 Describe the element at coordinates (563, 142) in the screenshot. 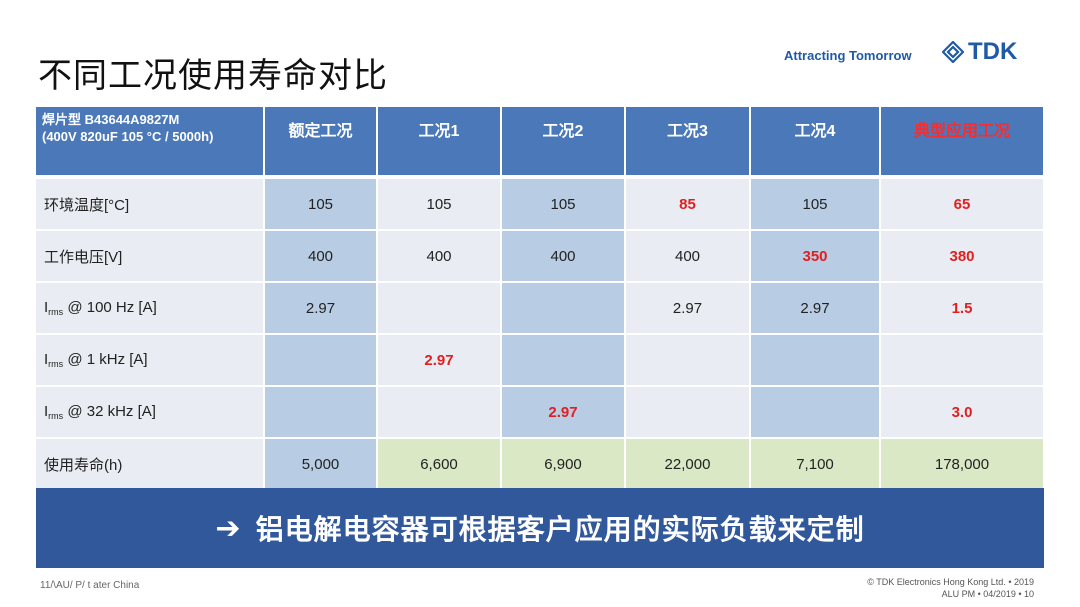

I see `col-header: 工况2` at that location.